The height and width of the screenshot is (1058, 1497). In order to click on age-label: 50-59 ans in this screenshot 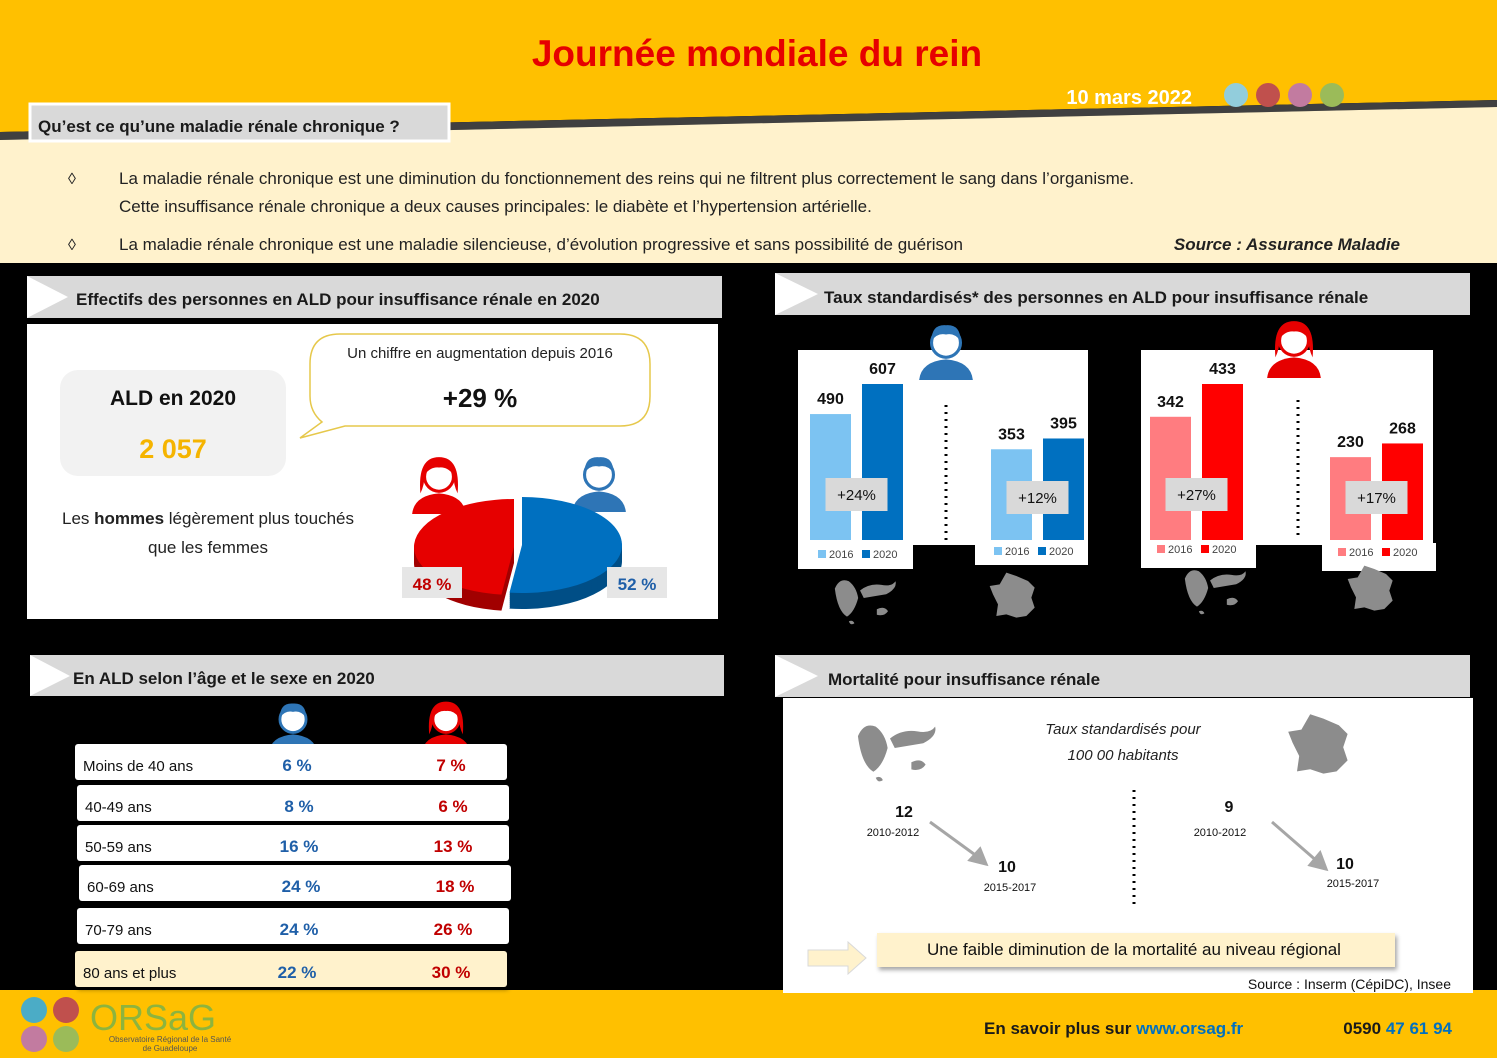, I will do `click(118, 847)`.